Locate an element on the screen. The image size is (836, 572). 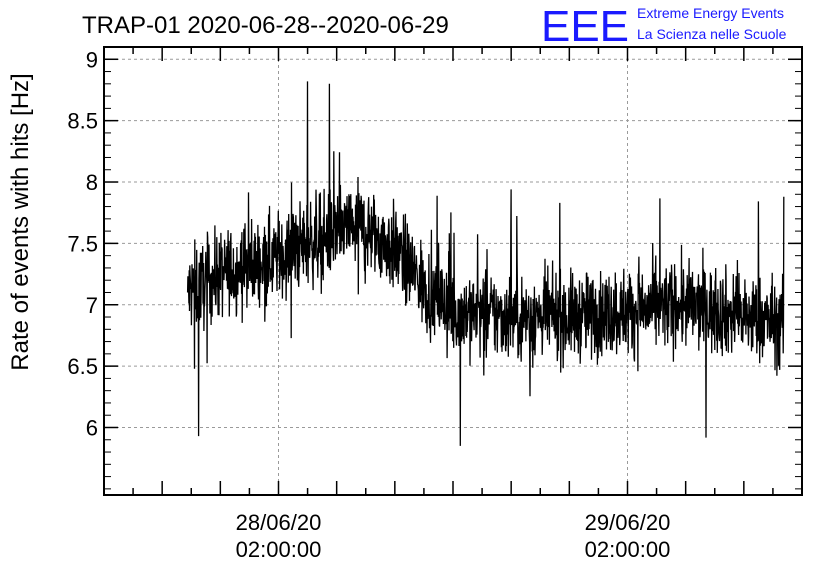
chart-title: TRAP-01 2020-06-28--2020-06-29 is located at coordinates (265, 25).